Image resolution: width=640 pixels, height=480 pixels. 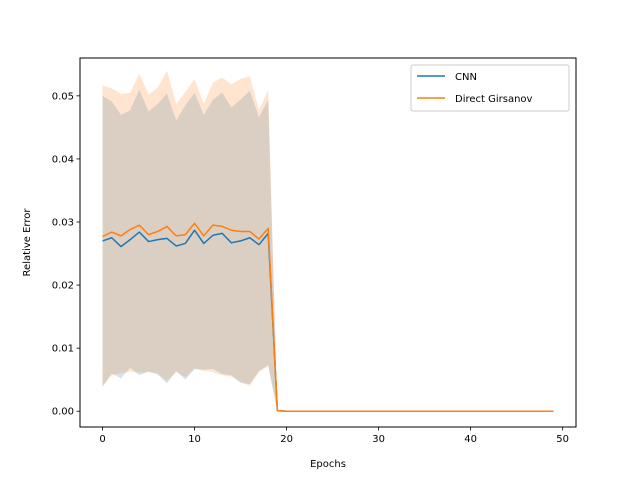 What do you see at coordinates (66, 254) in the screenshot?
I see `y-axis-ticks: 0.00 0.01 0.02 0.03 0.04 0.05` at bounding box center [66, 254].